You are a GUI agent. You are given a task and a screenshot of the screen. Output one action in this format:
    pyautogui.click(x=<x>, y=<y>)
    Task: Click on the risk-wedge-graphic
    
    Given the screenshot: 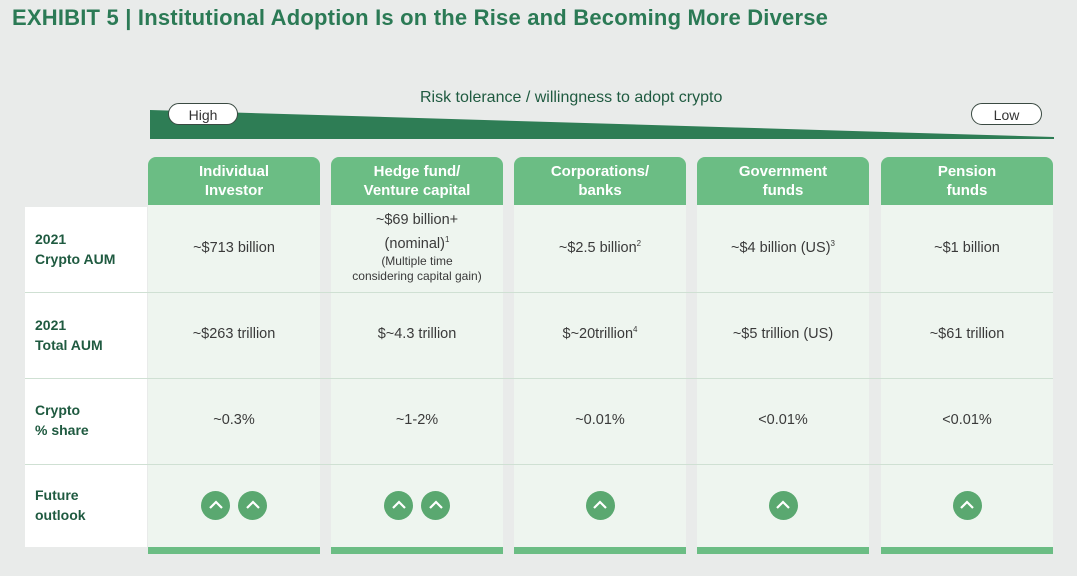 What is the action you would take?
    pyautogui.click(x=602, y=124)
    